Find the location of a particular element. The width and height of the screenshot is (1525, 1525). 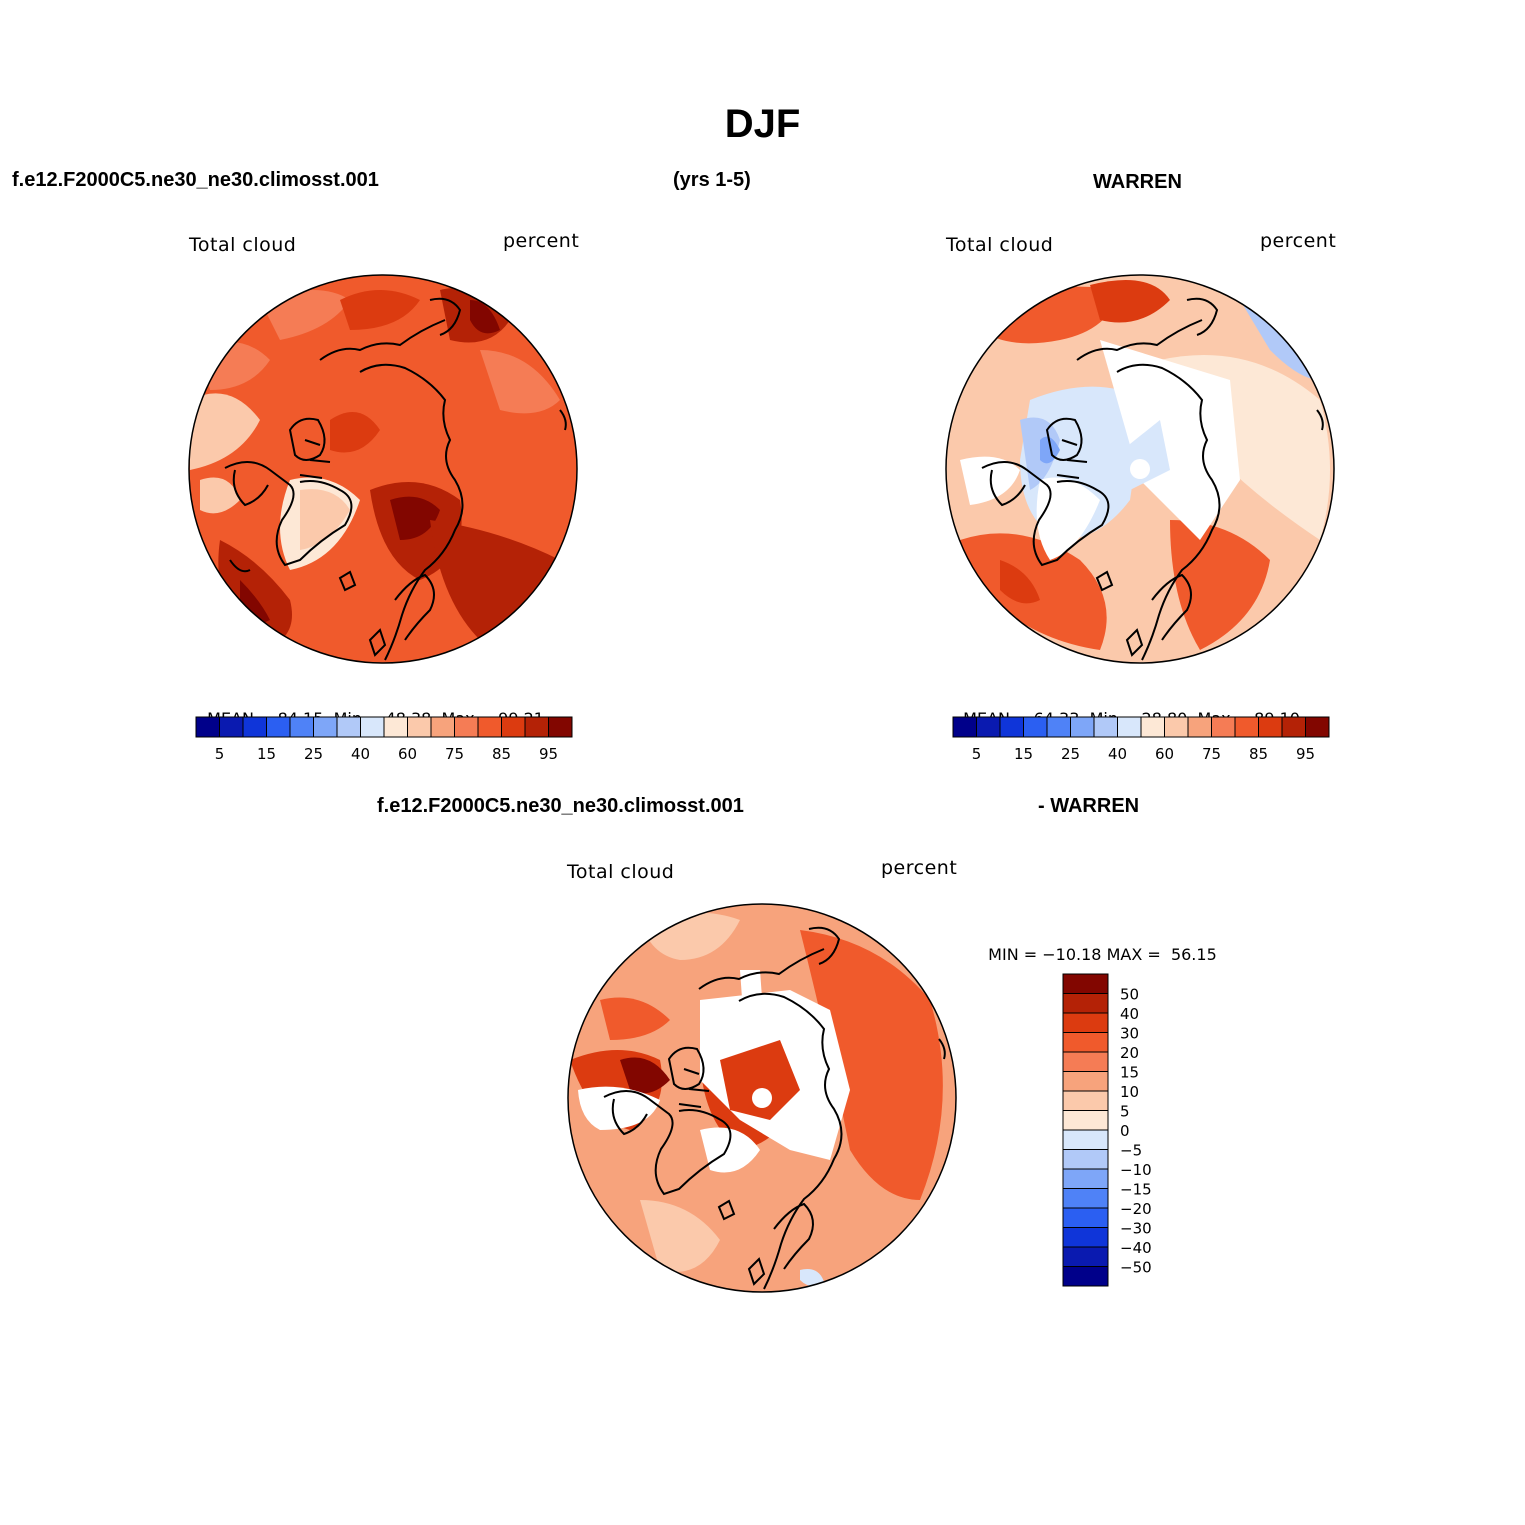

difference-colorbar-tick-label: 30 is located at coordinates (1129, 1034).